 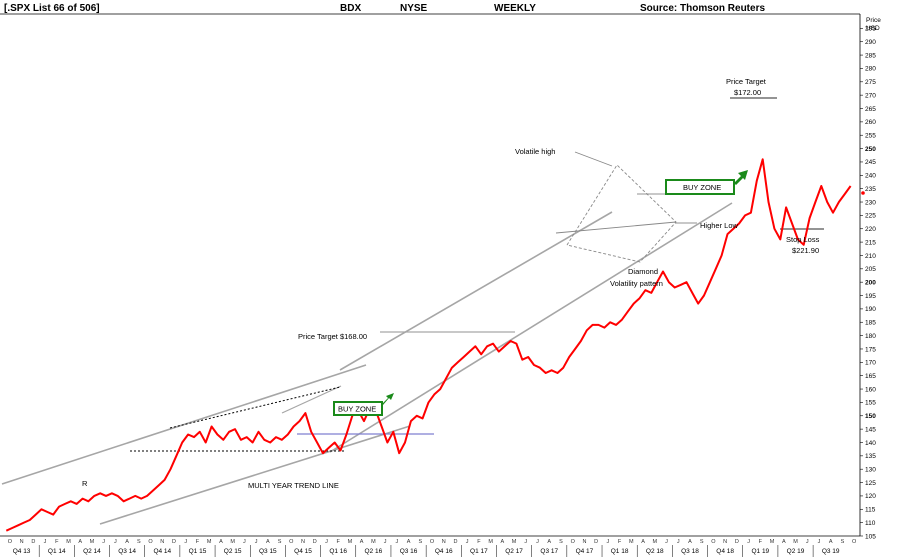 I want to click on x-quarter-label: Q2 15, so click(x=233, y=551).